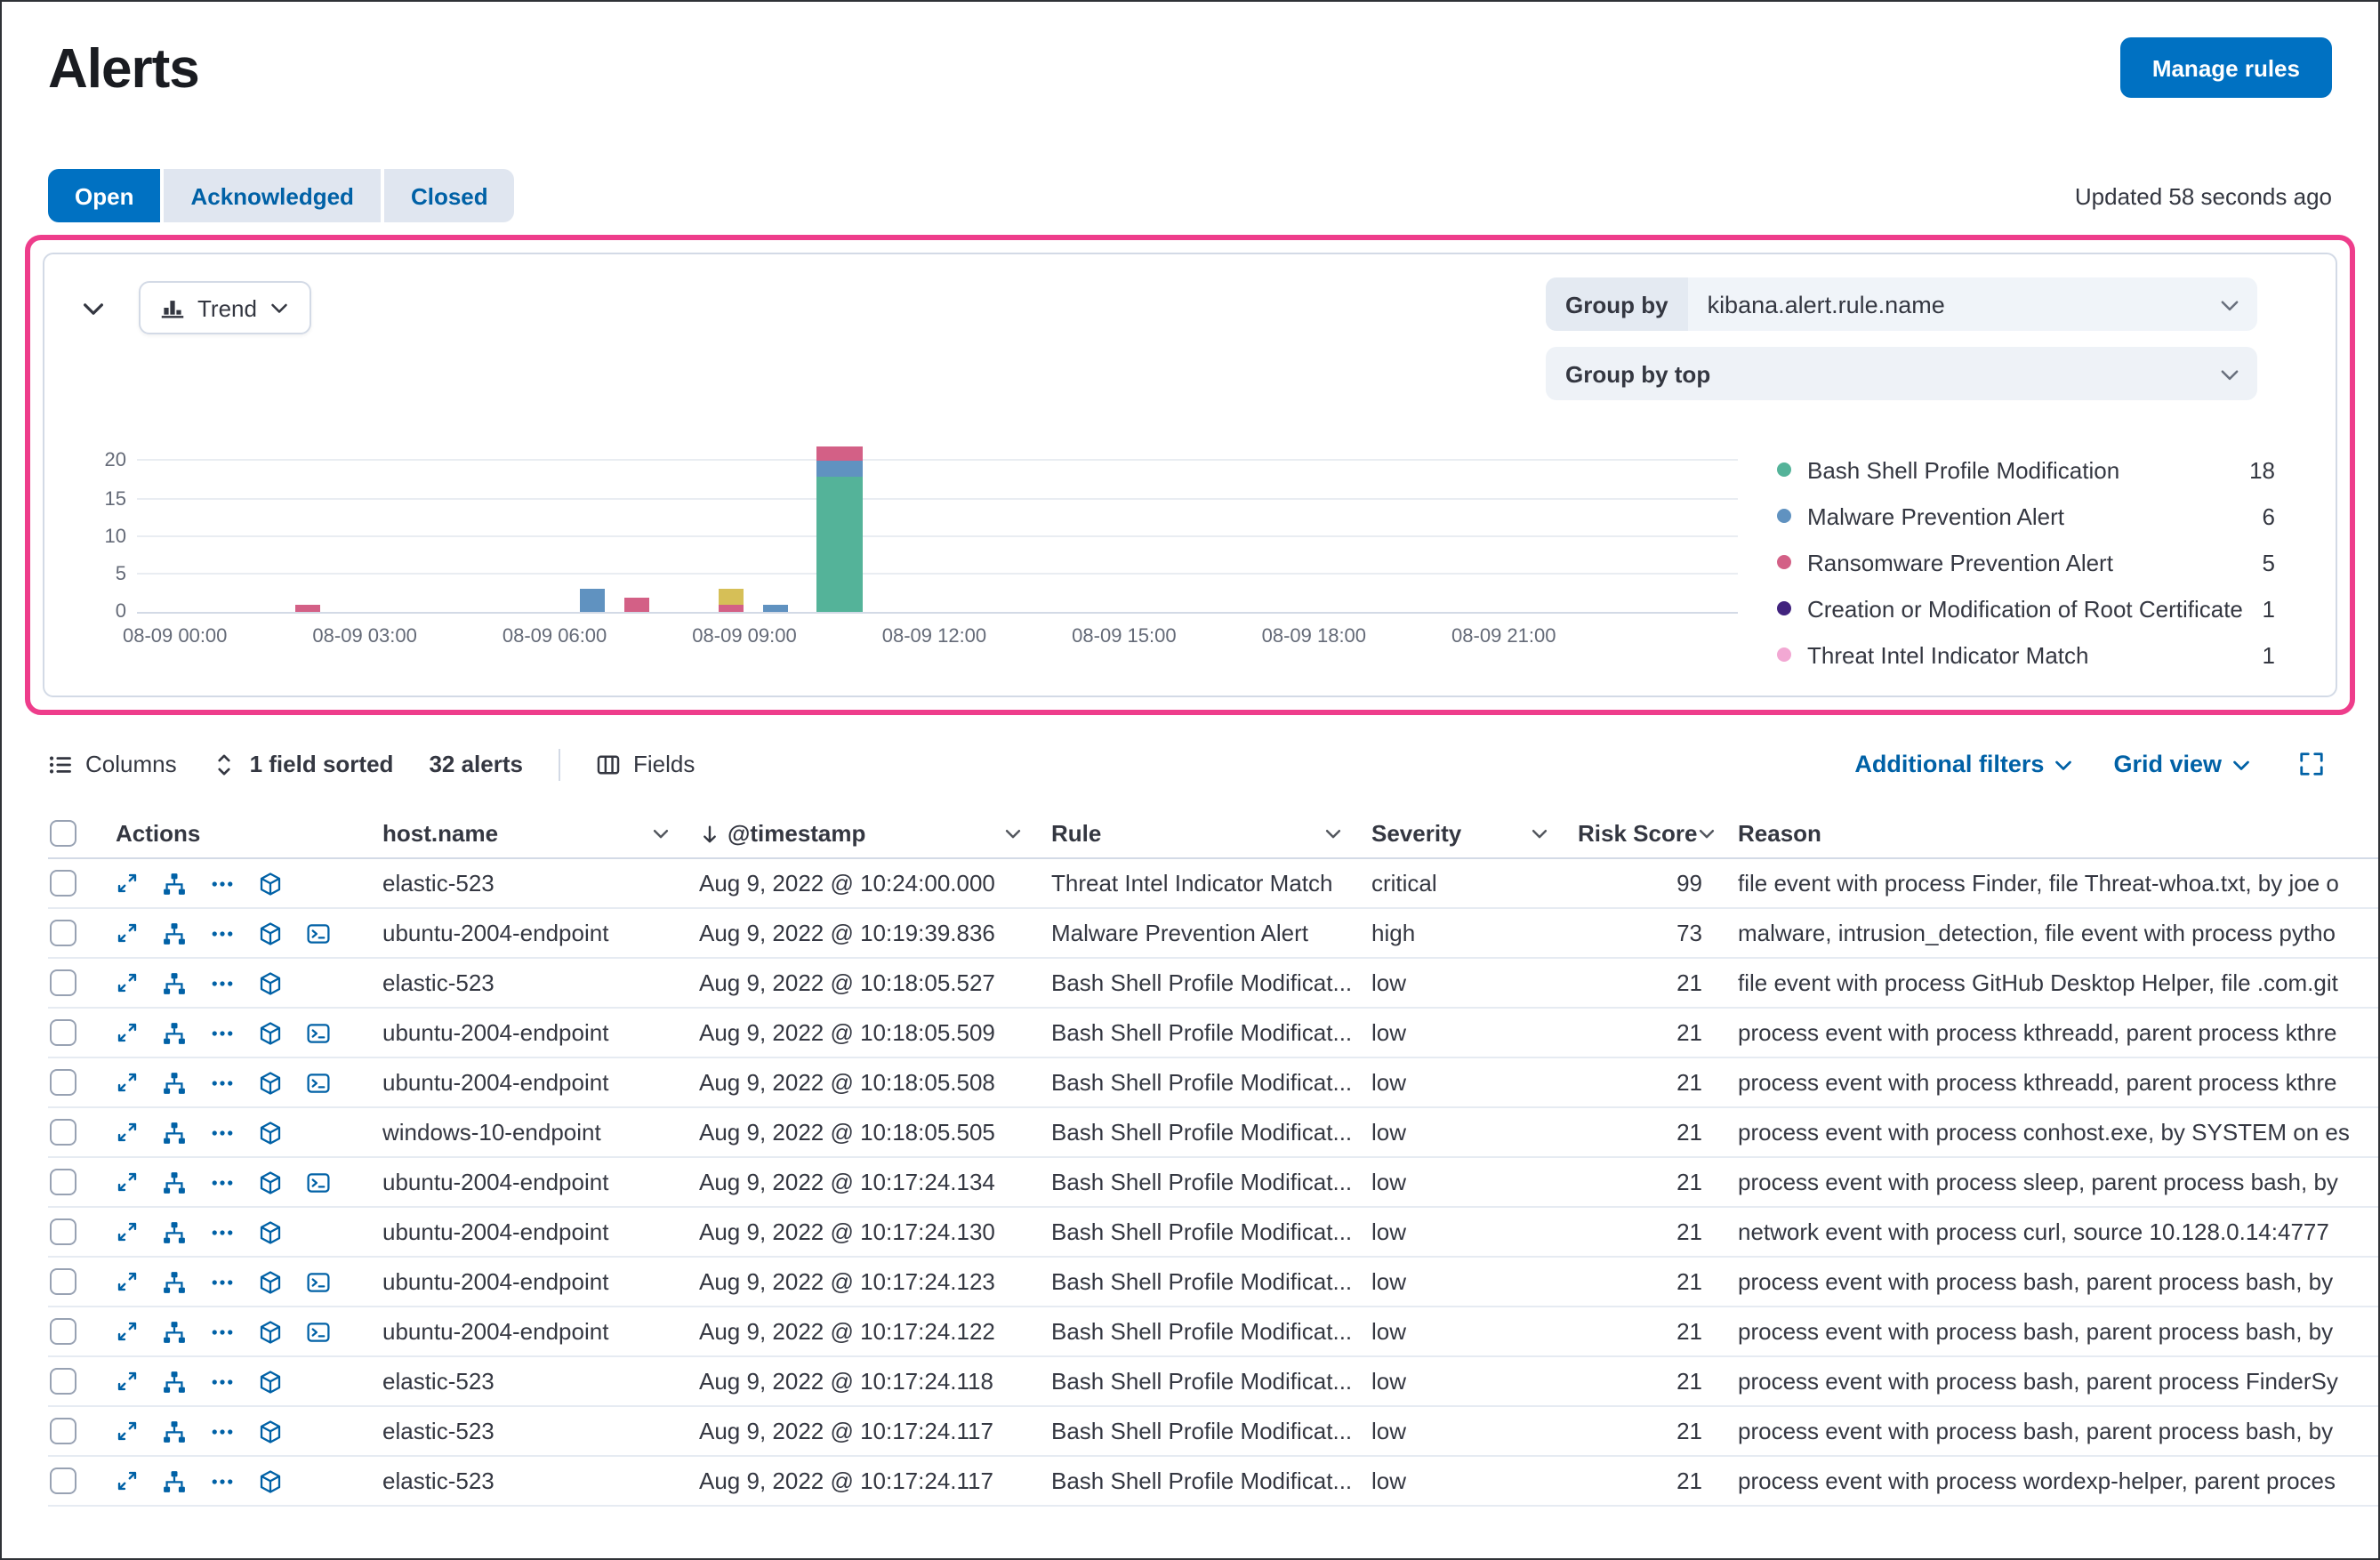 This screenshot has height=1560, width=2380. Describe the element at coordinates (225, 308) in the screenshot. I see `chart-view-select: Trend` at that location.